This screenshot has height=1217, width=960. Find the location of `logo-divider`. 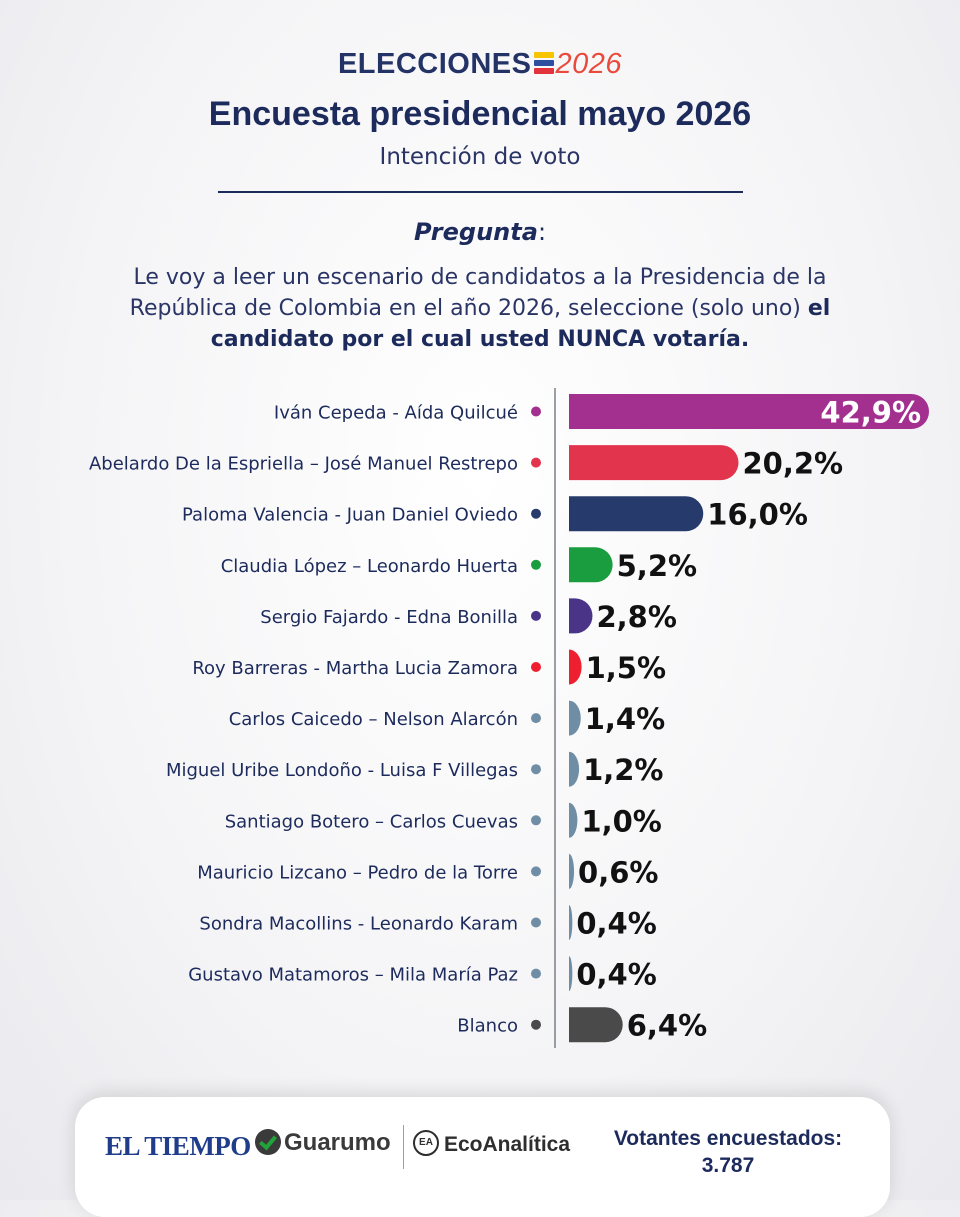

logo-divider is located at coordinates (403, 1147).